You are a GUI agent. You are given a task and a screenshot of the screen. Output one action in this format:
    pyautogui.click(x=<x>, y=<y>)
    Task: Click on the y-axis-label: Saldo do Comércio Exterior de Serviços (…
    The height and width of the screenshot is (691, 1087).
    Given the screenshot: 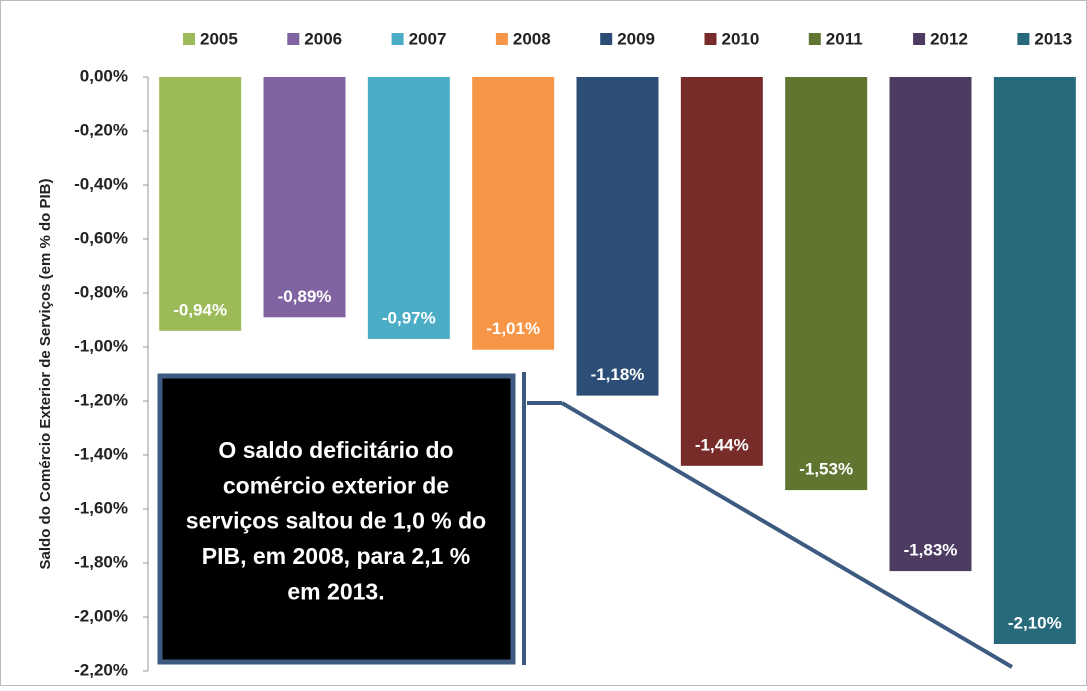 What is the action you would take?
    pyautogui.click(x=45, y=374)
    